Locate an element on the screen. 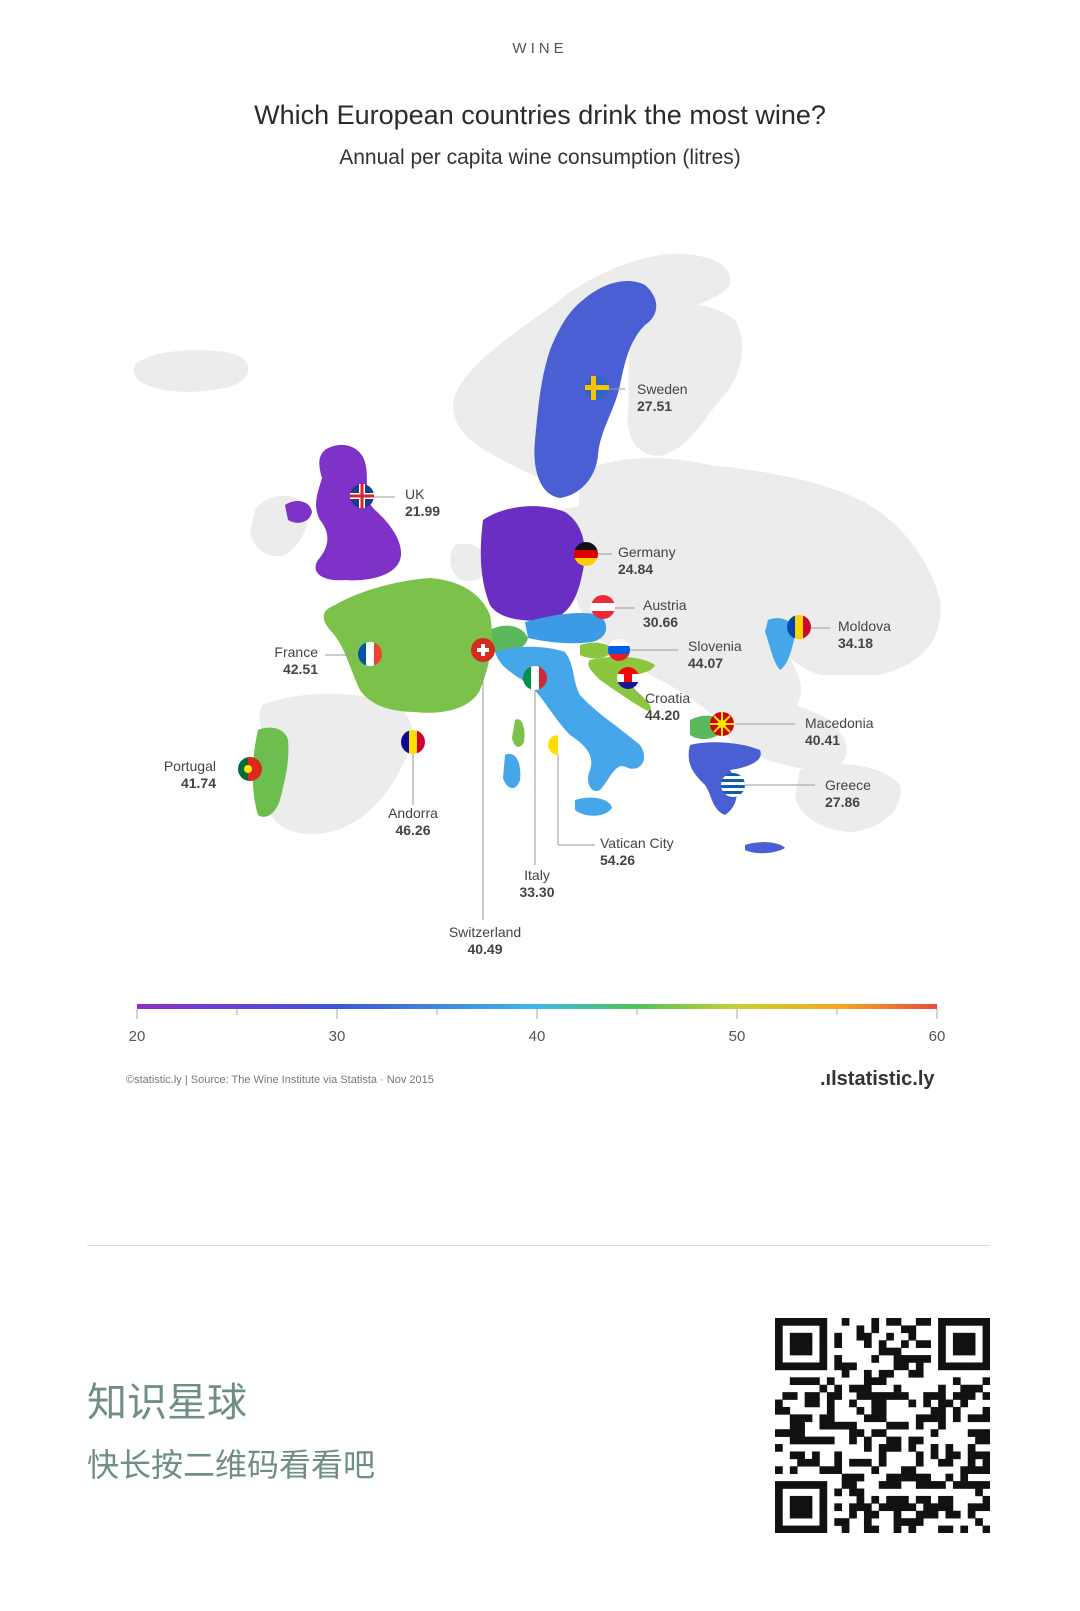  flag-croatia-icon is located at coordinates (628, 678).